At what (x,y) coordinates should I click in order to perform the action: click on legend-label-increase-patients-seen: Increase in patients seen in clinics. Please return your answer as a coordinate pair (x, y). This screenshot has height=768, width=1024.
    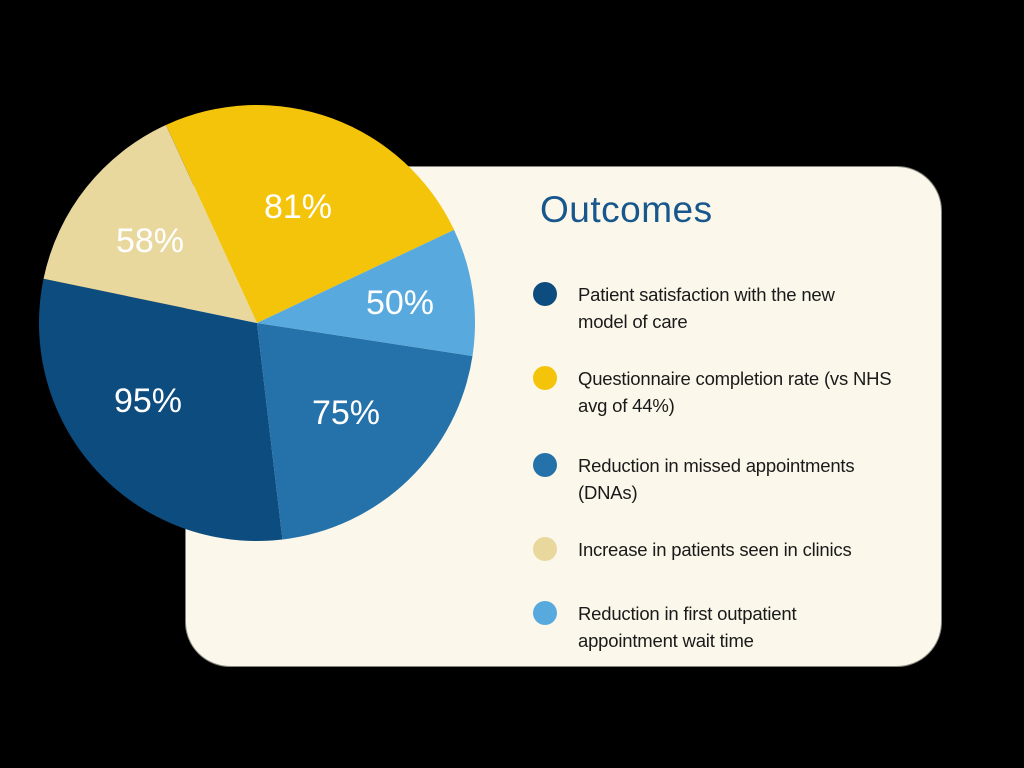
    Looking at the image, I should click on (715, 549).